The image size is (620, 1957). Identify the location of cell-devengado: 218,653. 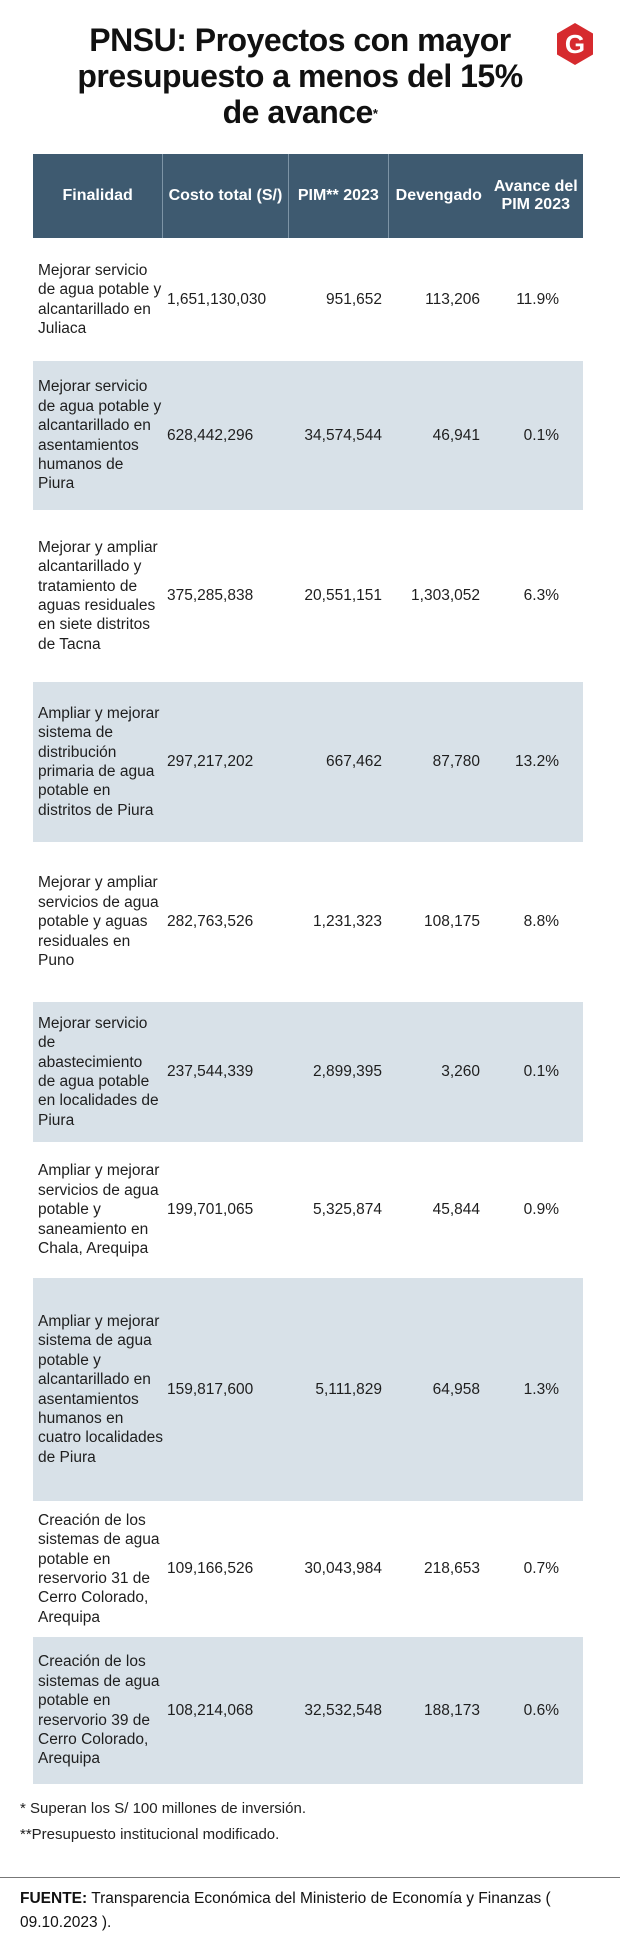
(451, 1569).